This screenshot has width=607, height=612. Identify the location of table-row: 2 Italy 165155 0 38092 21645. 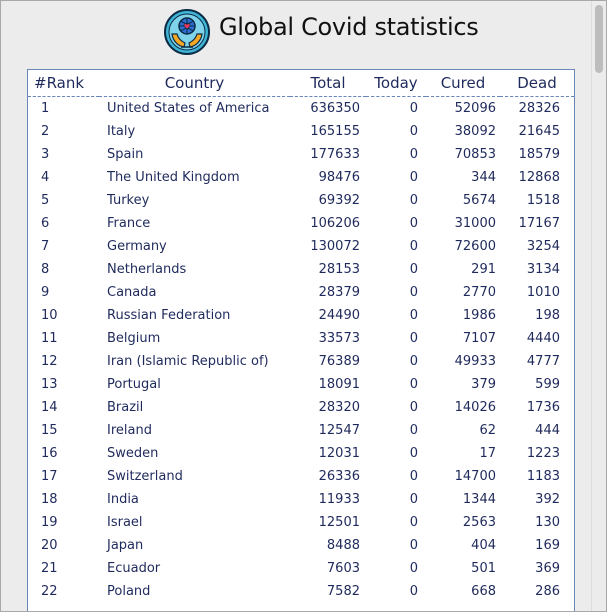
(301, 131).